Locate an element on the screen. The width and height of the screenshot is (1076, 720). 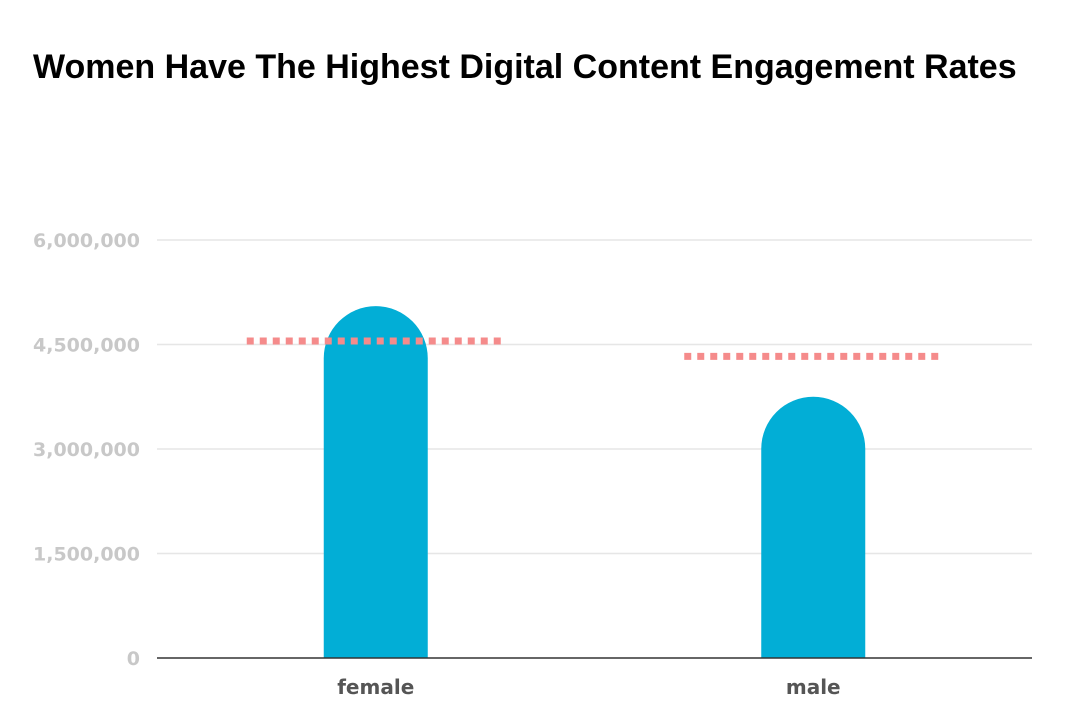
x-tick-label: male is located at coordinates (813, 687).